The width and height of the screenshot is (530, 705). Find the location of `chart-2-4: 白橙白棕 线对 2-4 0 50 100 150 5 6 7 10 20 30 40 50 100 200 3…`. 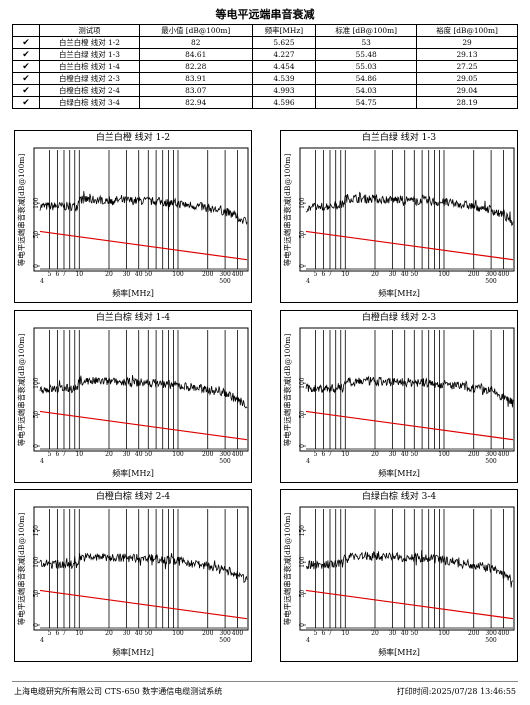

chart-2-4: 白橙白棕 线对 2-4 0 50 100 150 5 6 7 10 20 30 40 50 100 200 3… is located at coordinates (133, 575).